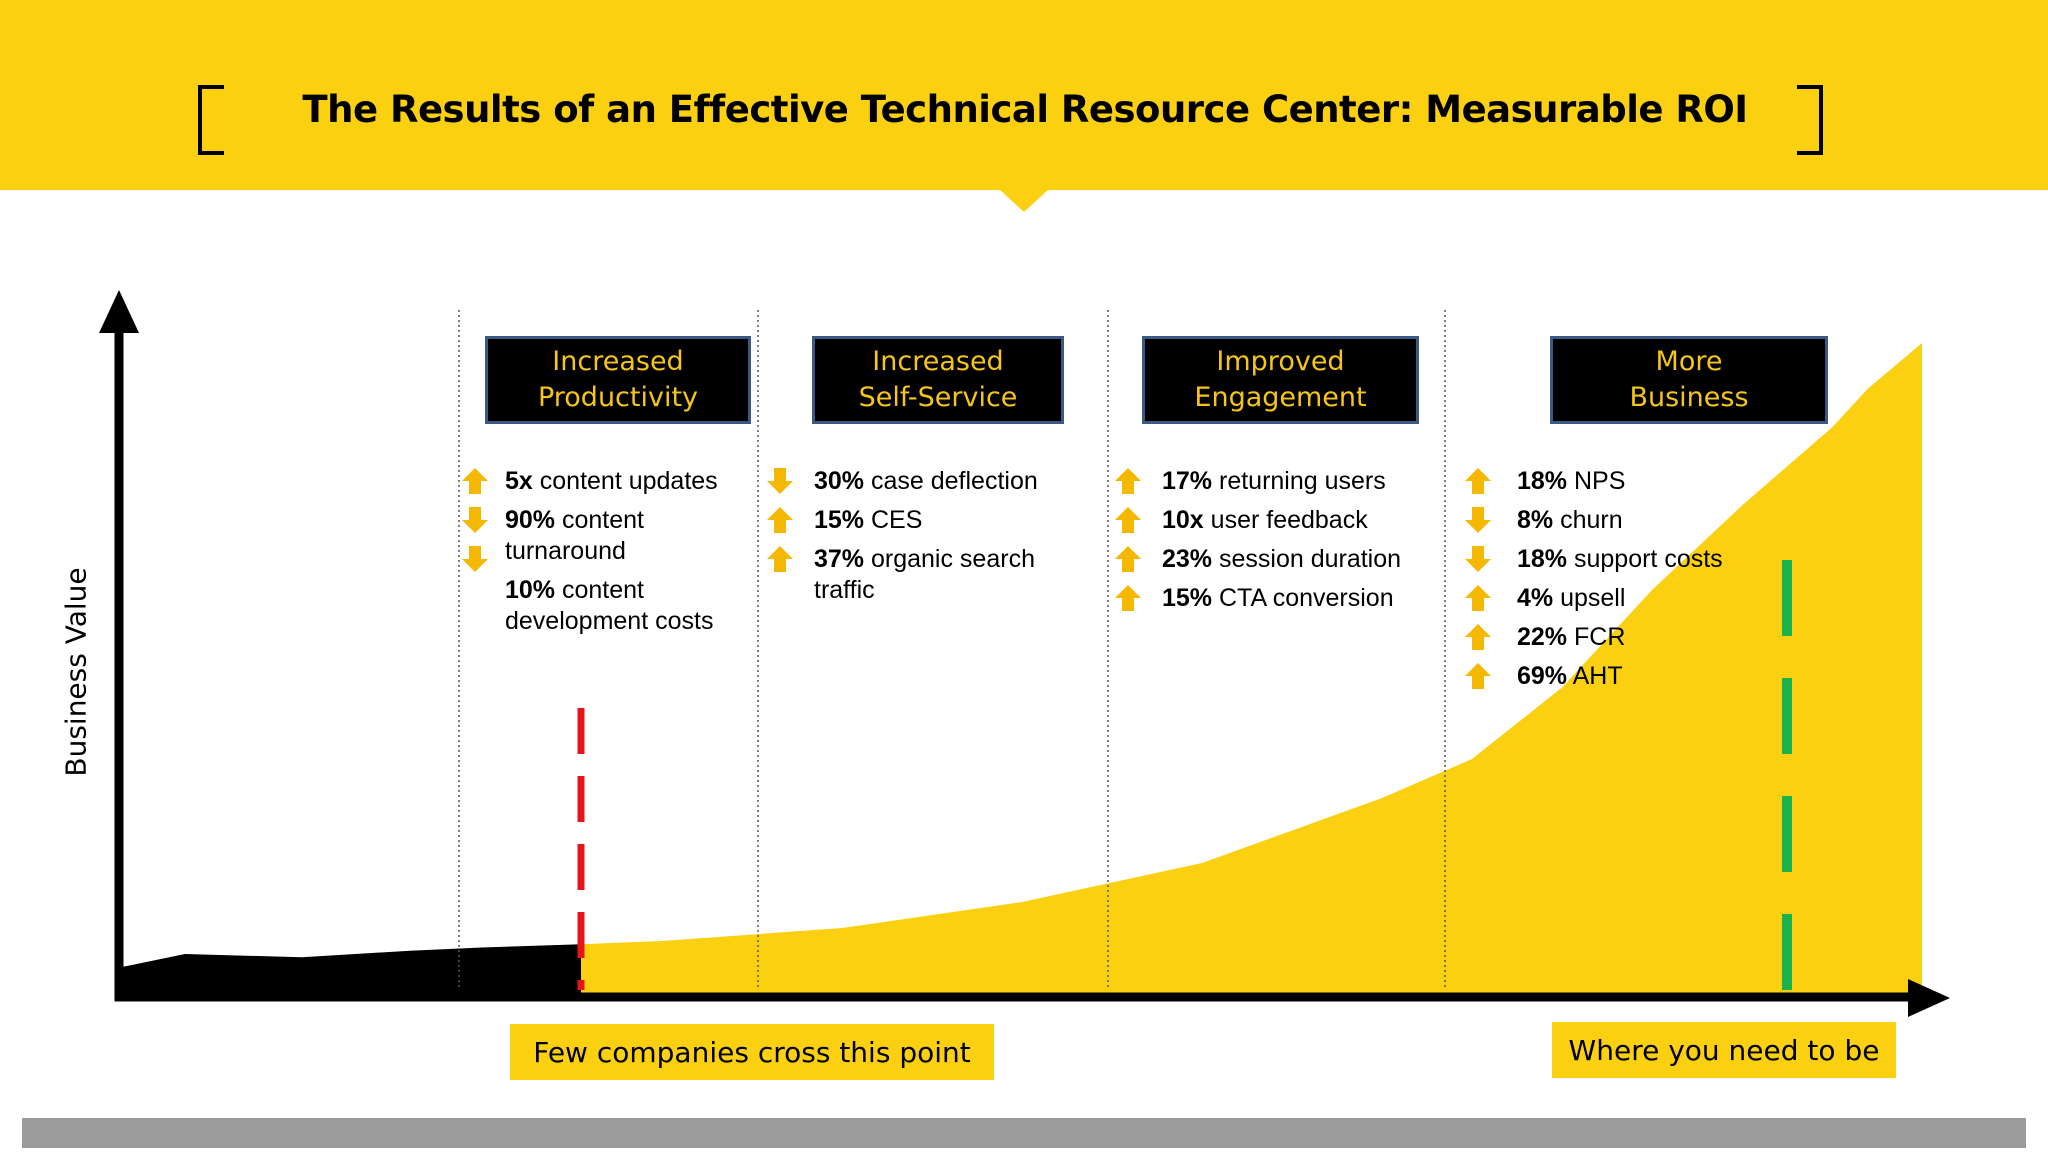 This screenshot has height=1152, width=2048. I want to click on title-banner-pointer, so click(1024, 201).